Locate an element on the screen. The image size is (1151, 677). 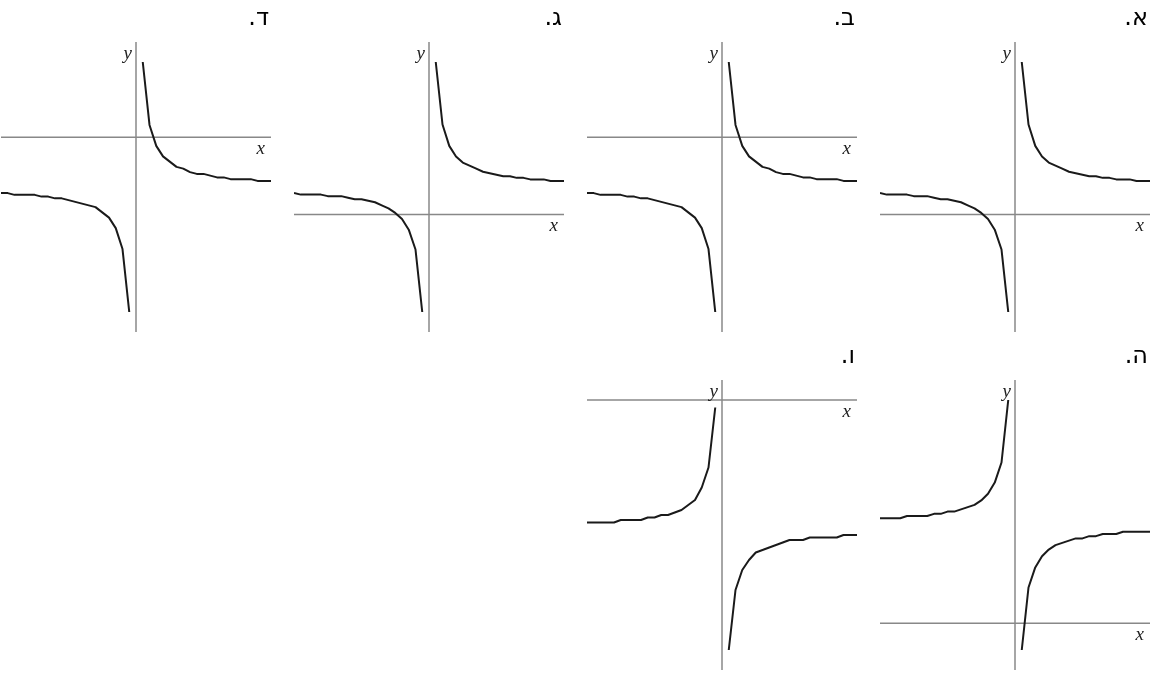
chart-title: א. is located at coordinates (1136, 17).